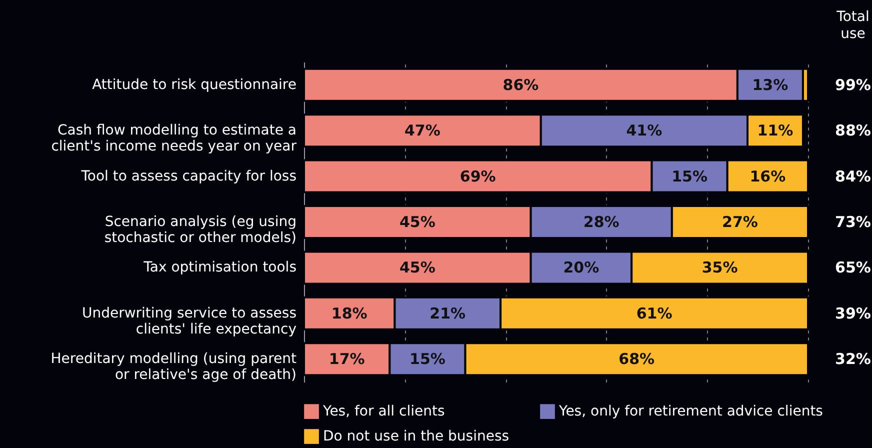 The height and width of the screenshot is (448, 872). I want to click on data-label: 21%, so click(448, 313).